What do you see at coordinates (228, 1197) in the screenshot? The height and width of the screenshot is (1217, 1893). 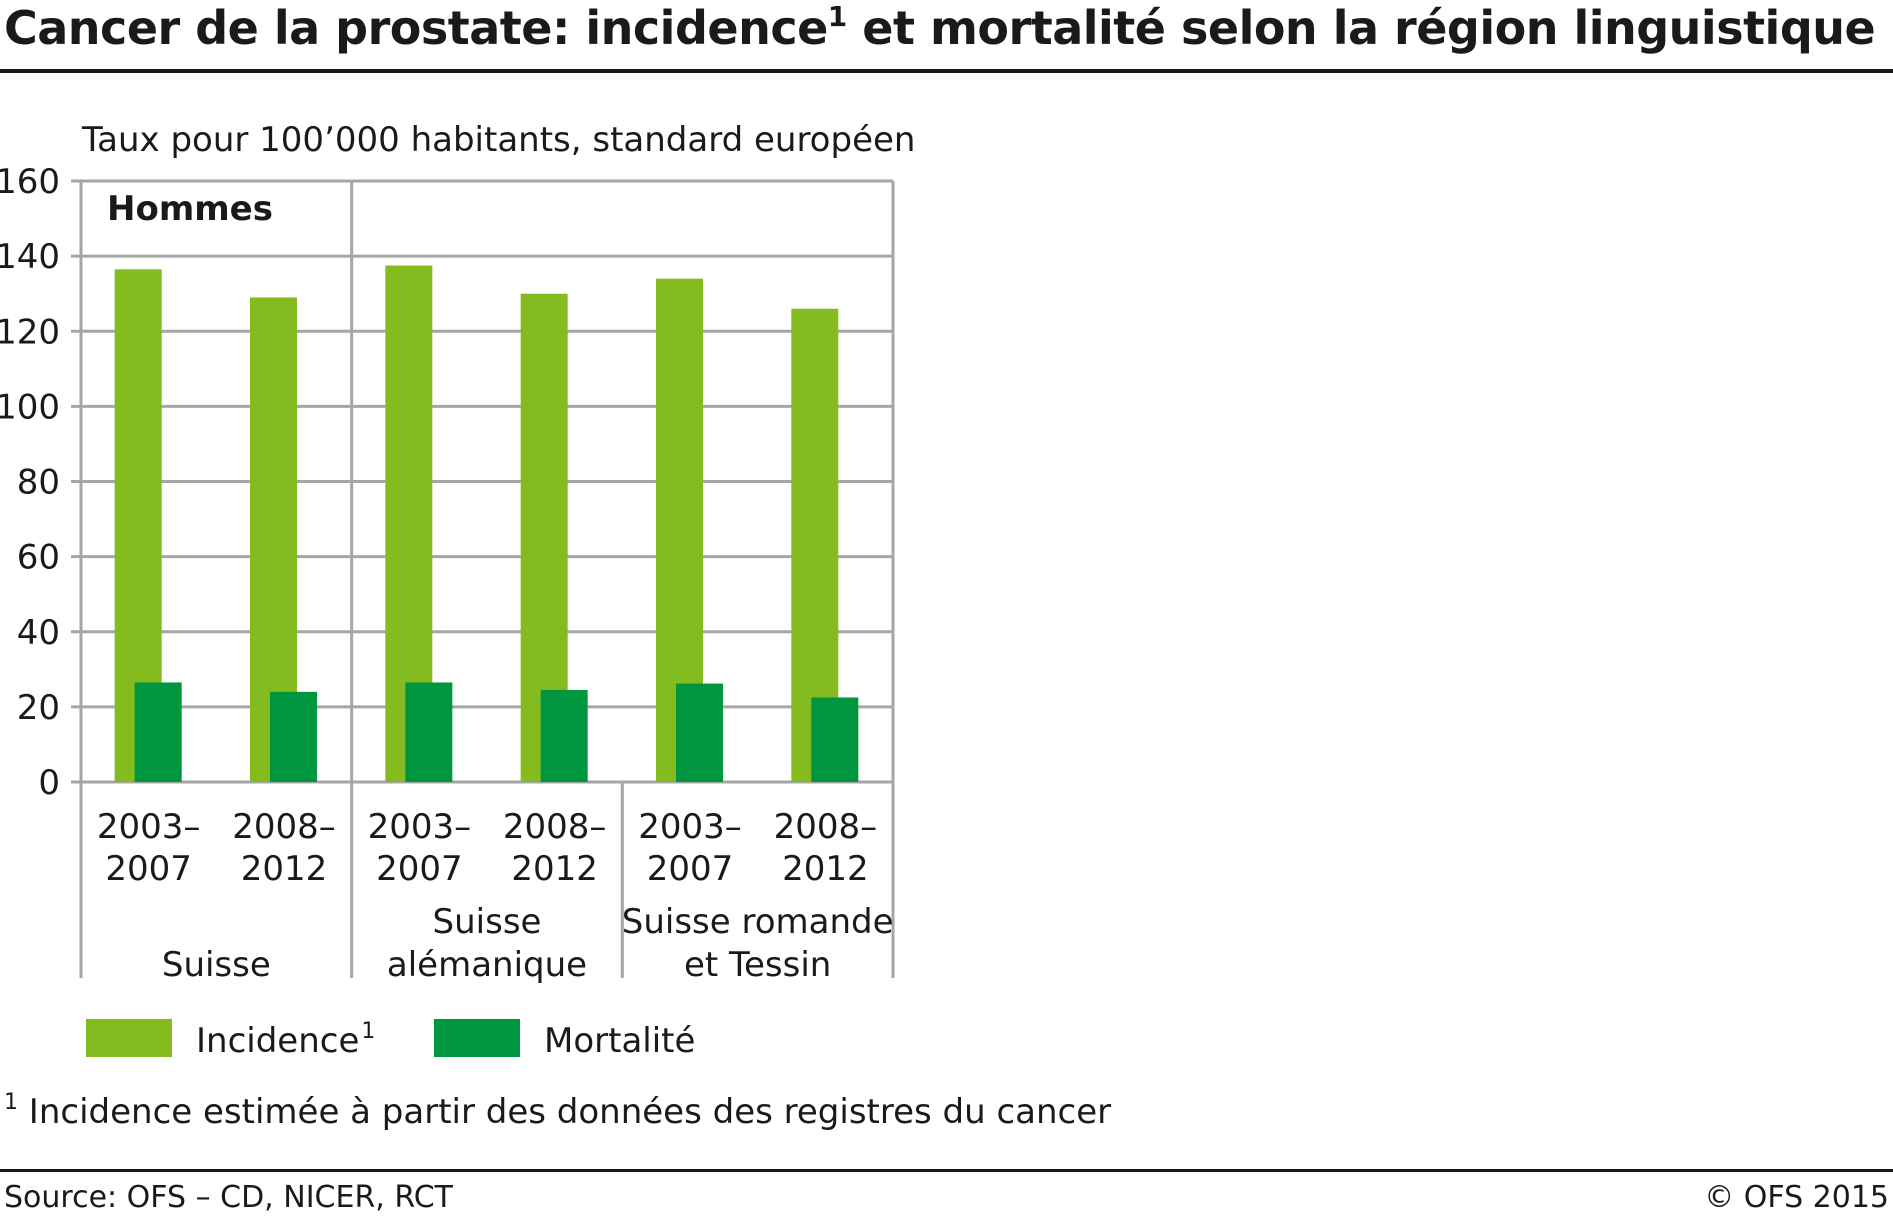 I see `source-text: Source: OFS – CD, NICER, RCT` at bounding box center [228, 1197].